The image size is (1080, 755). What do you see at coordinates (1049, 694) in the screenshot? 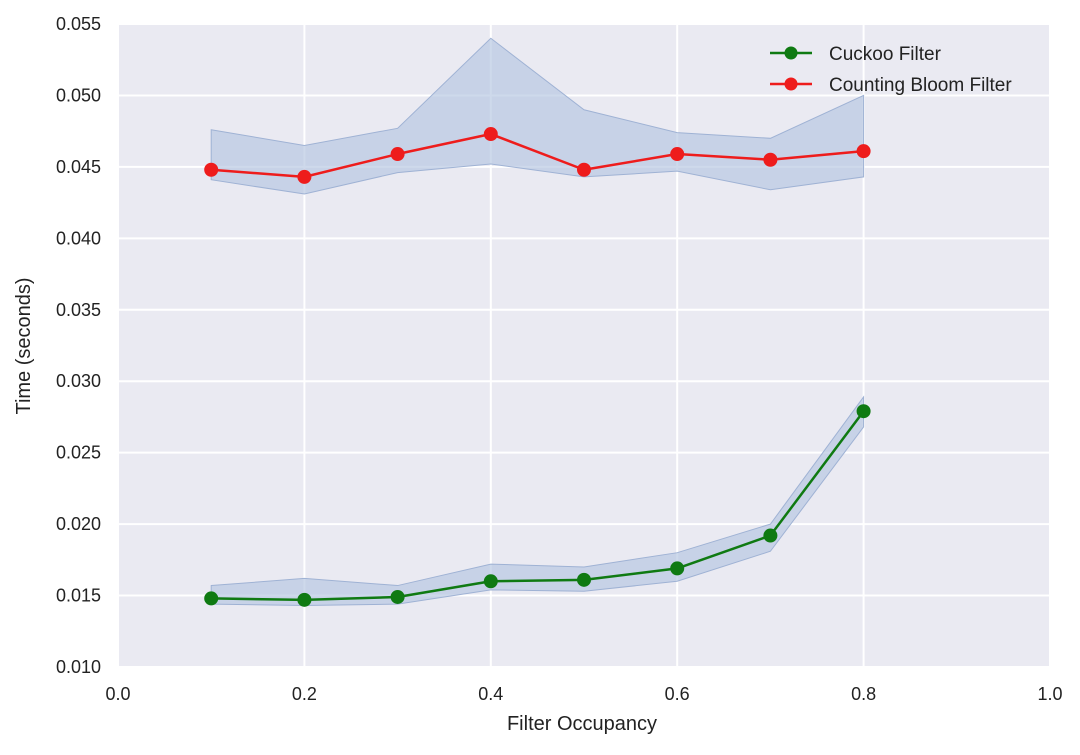
I see `x-tick-label: 1.0` at bounding box center [1049, 694].